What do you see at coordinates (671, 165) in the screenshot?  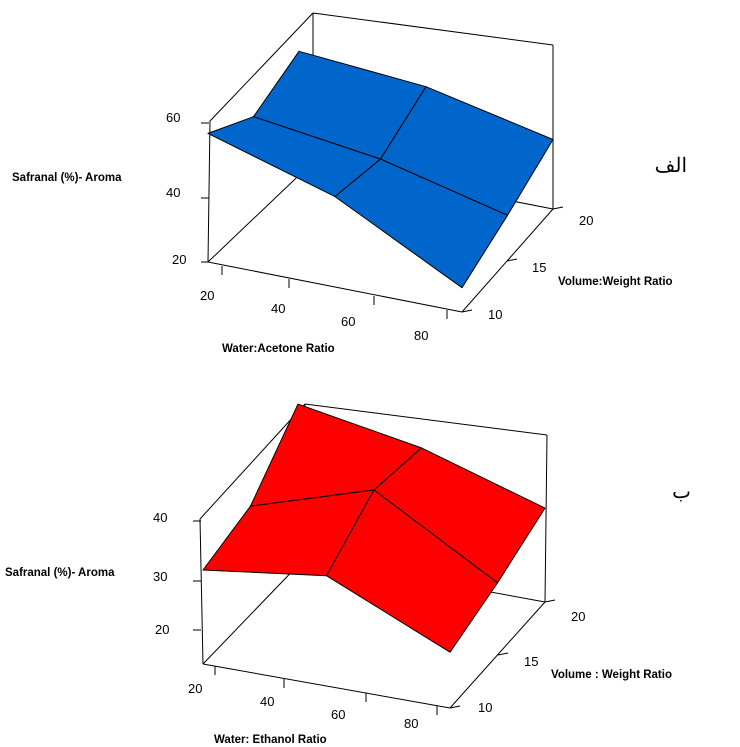 I see `panel-label: الف` at bounding box center [671, 165].